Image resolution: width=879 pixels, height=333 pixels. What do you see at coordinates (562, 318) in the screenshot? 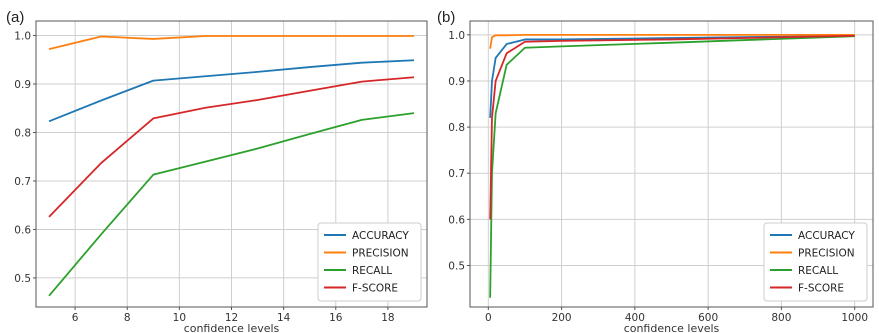
I see `x-tick-label: 200` at bounding box center [562, 318].